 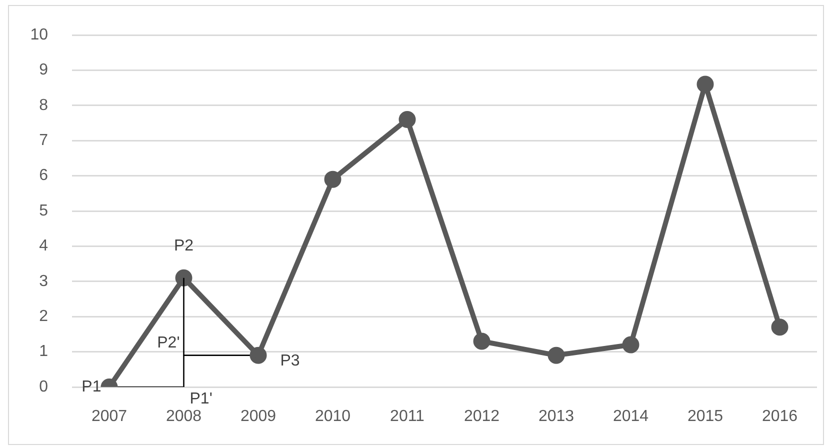 What do you see at coordinates (407, 417) in the screenshot?
I see `x-tick-label: 2011` at bounding box center [407, 417].